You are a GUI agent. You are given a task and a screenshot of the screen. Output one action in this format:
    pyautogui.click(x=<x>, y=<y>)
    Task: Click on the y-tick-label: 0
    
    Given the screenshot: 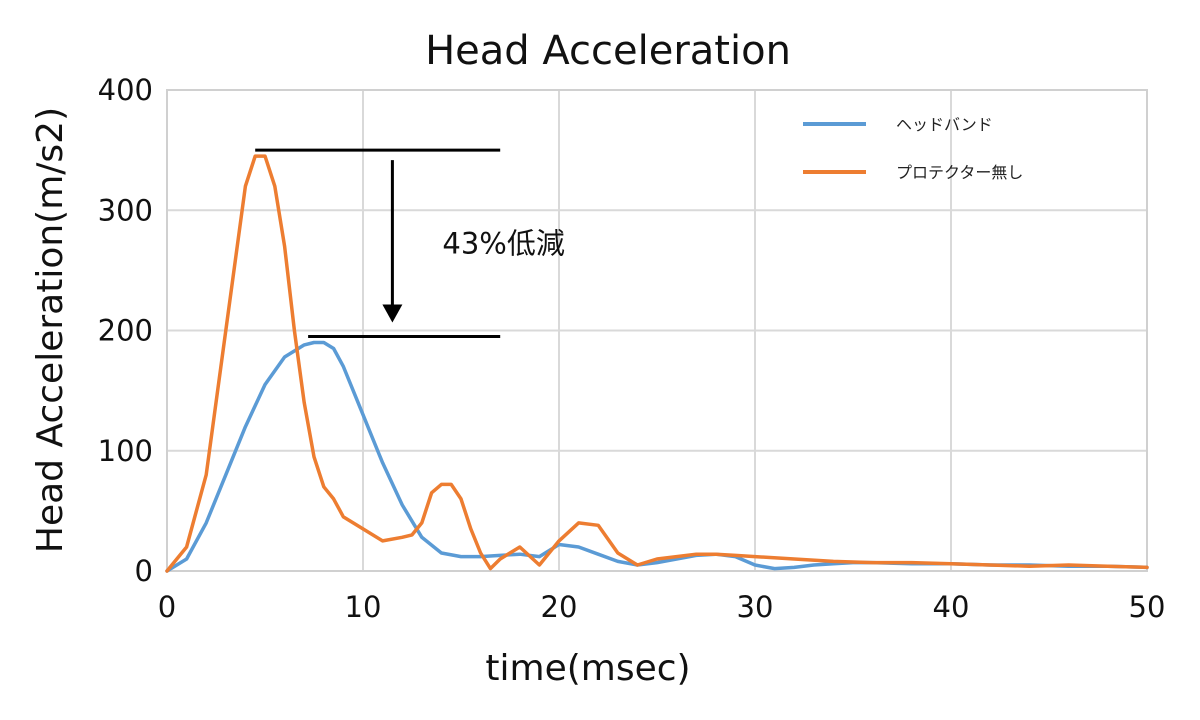 What is the action you would take?
    pyautogui.click(x=144, y=571)
    